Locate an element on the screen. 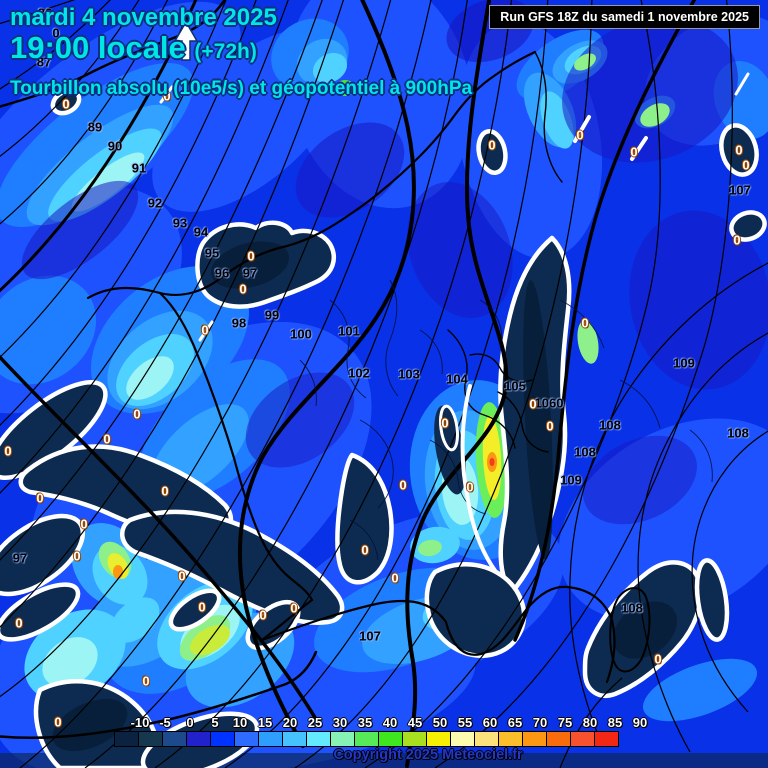 This screenshot has height=768, width=768. legend-value-label: -10 is located at coordinates (140, 722).